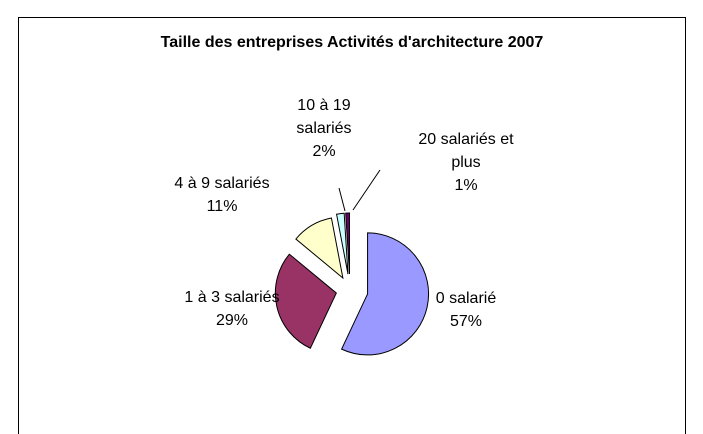  Describe the element at coordinates (466, 151) in the screenshot. I see `label-category: 20 salariés et plus` at that location.